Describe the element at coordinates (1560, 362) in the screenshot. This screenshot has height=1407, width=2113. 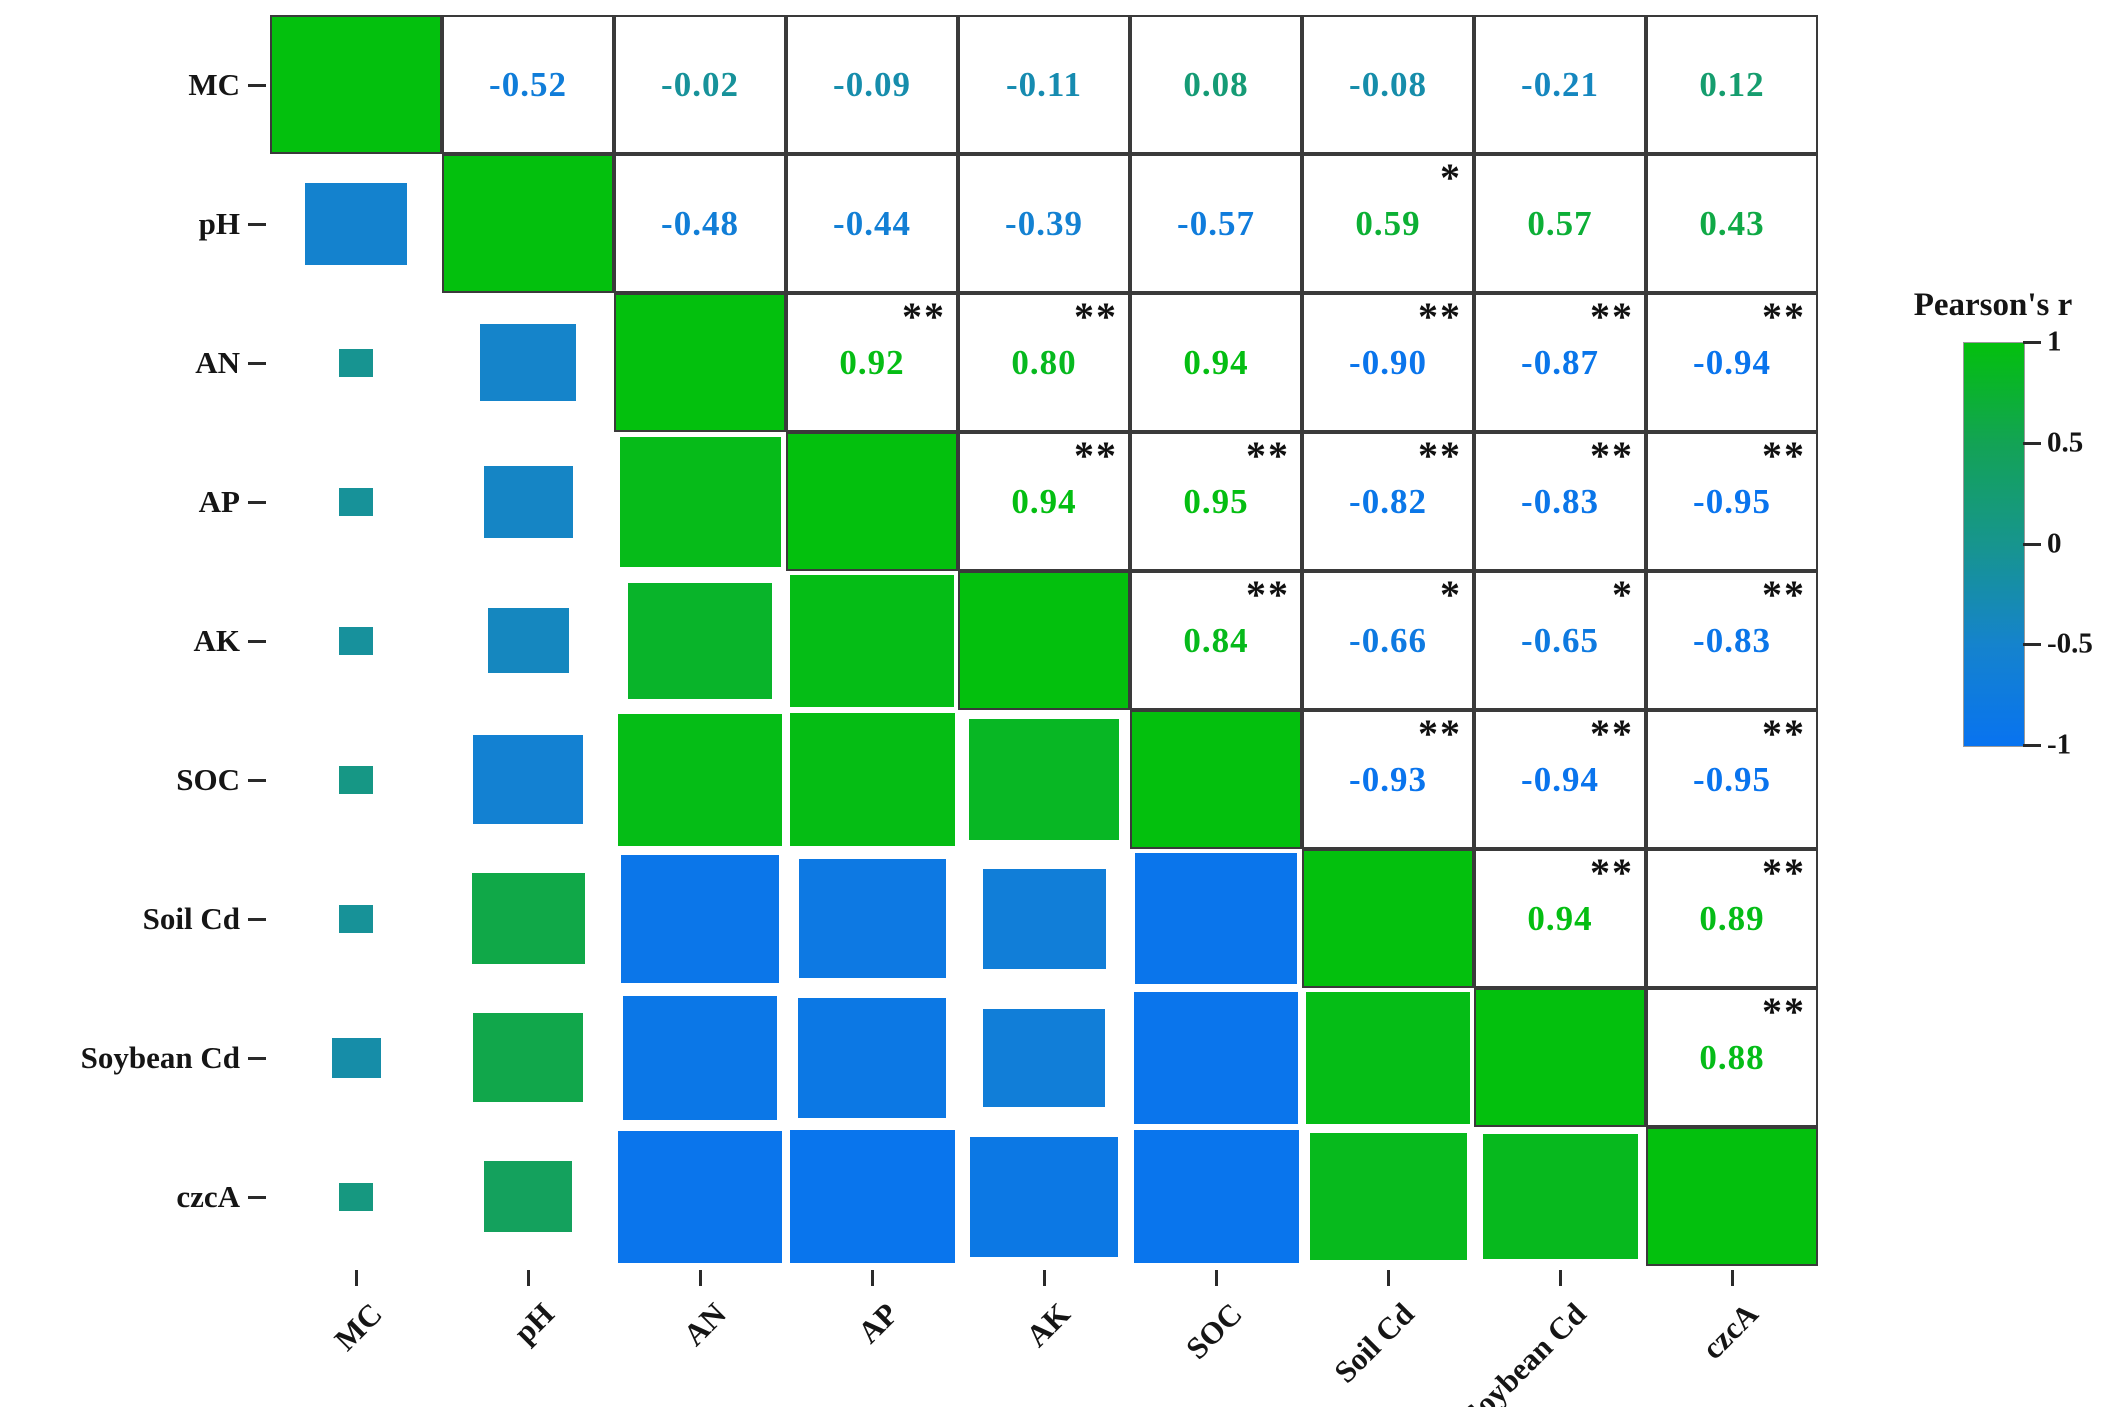
I see `correlation-value: -0.87` at that location.